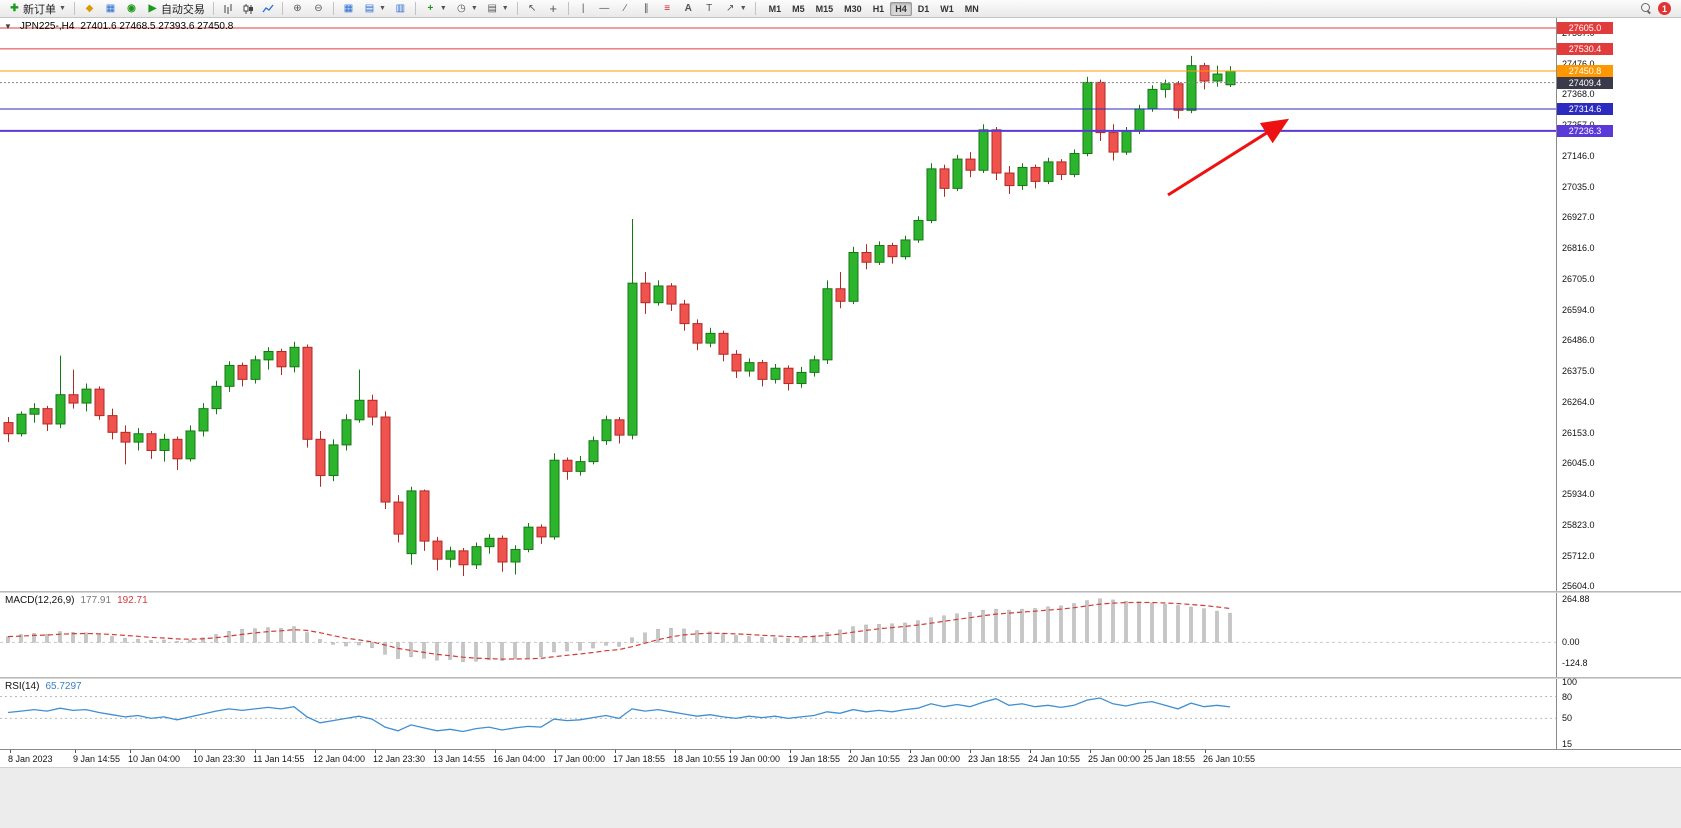 The width and height of the screenshot is (1681, 828). Describe the element at coordinates (1229, 759) in the screenshot. I see `time-label: 26 Jan 10:55` at that location.